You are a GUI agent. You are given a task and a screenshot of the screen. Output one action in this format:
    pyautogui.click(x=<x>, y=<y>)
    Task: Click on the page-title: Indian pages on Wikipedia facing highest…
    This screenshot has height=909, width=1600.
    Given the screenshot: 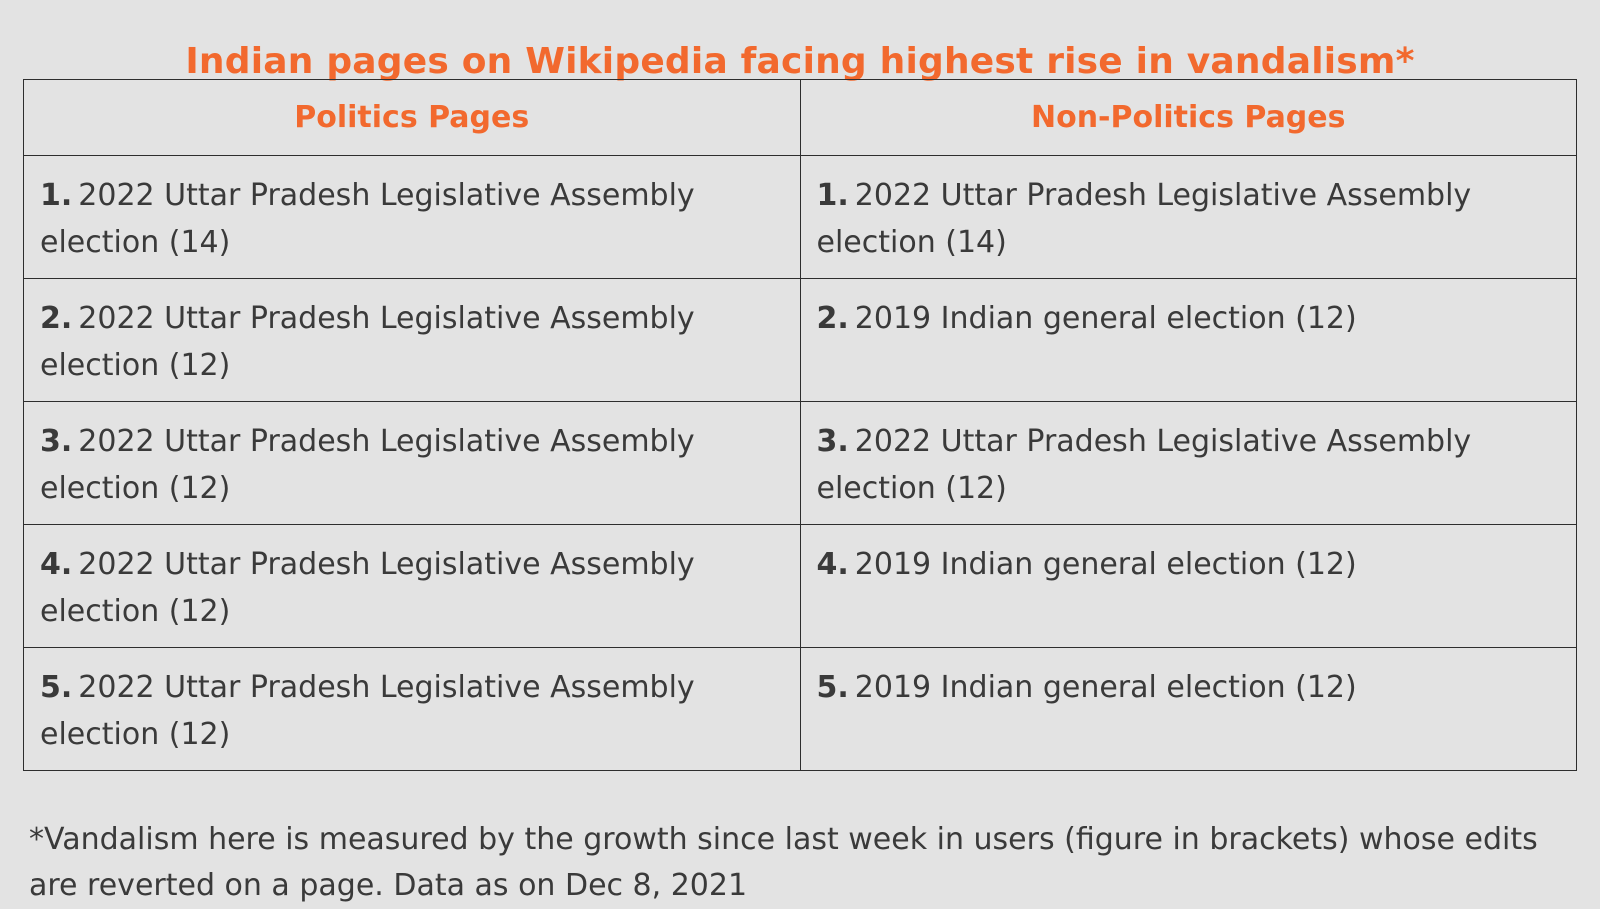 What is the action you would take?
    pyautogui.click(x=800, y=62)
    